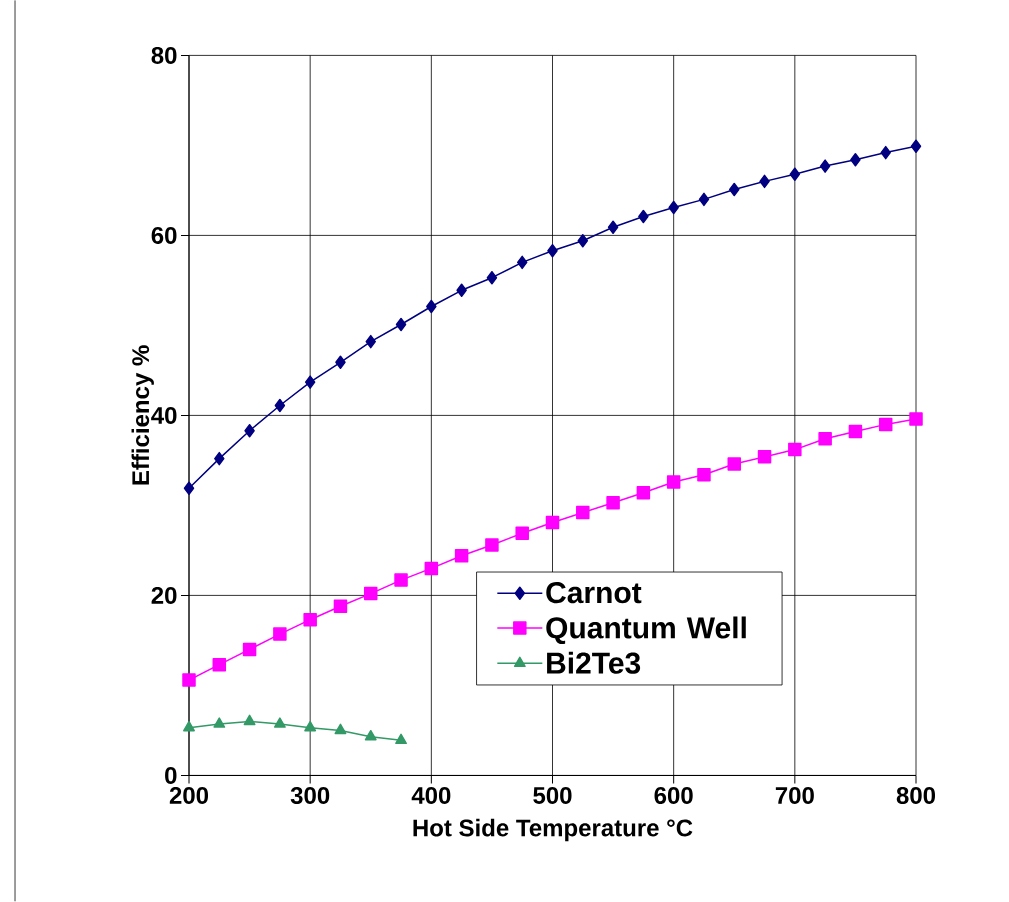 This screenshot has width=1009, height=902. Describe the element at coordinates (673, 796) in the screenshot. I see `x-tick-label: 600` at that location.